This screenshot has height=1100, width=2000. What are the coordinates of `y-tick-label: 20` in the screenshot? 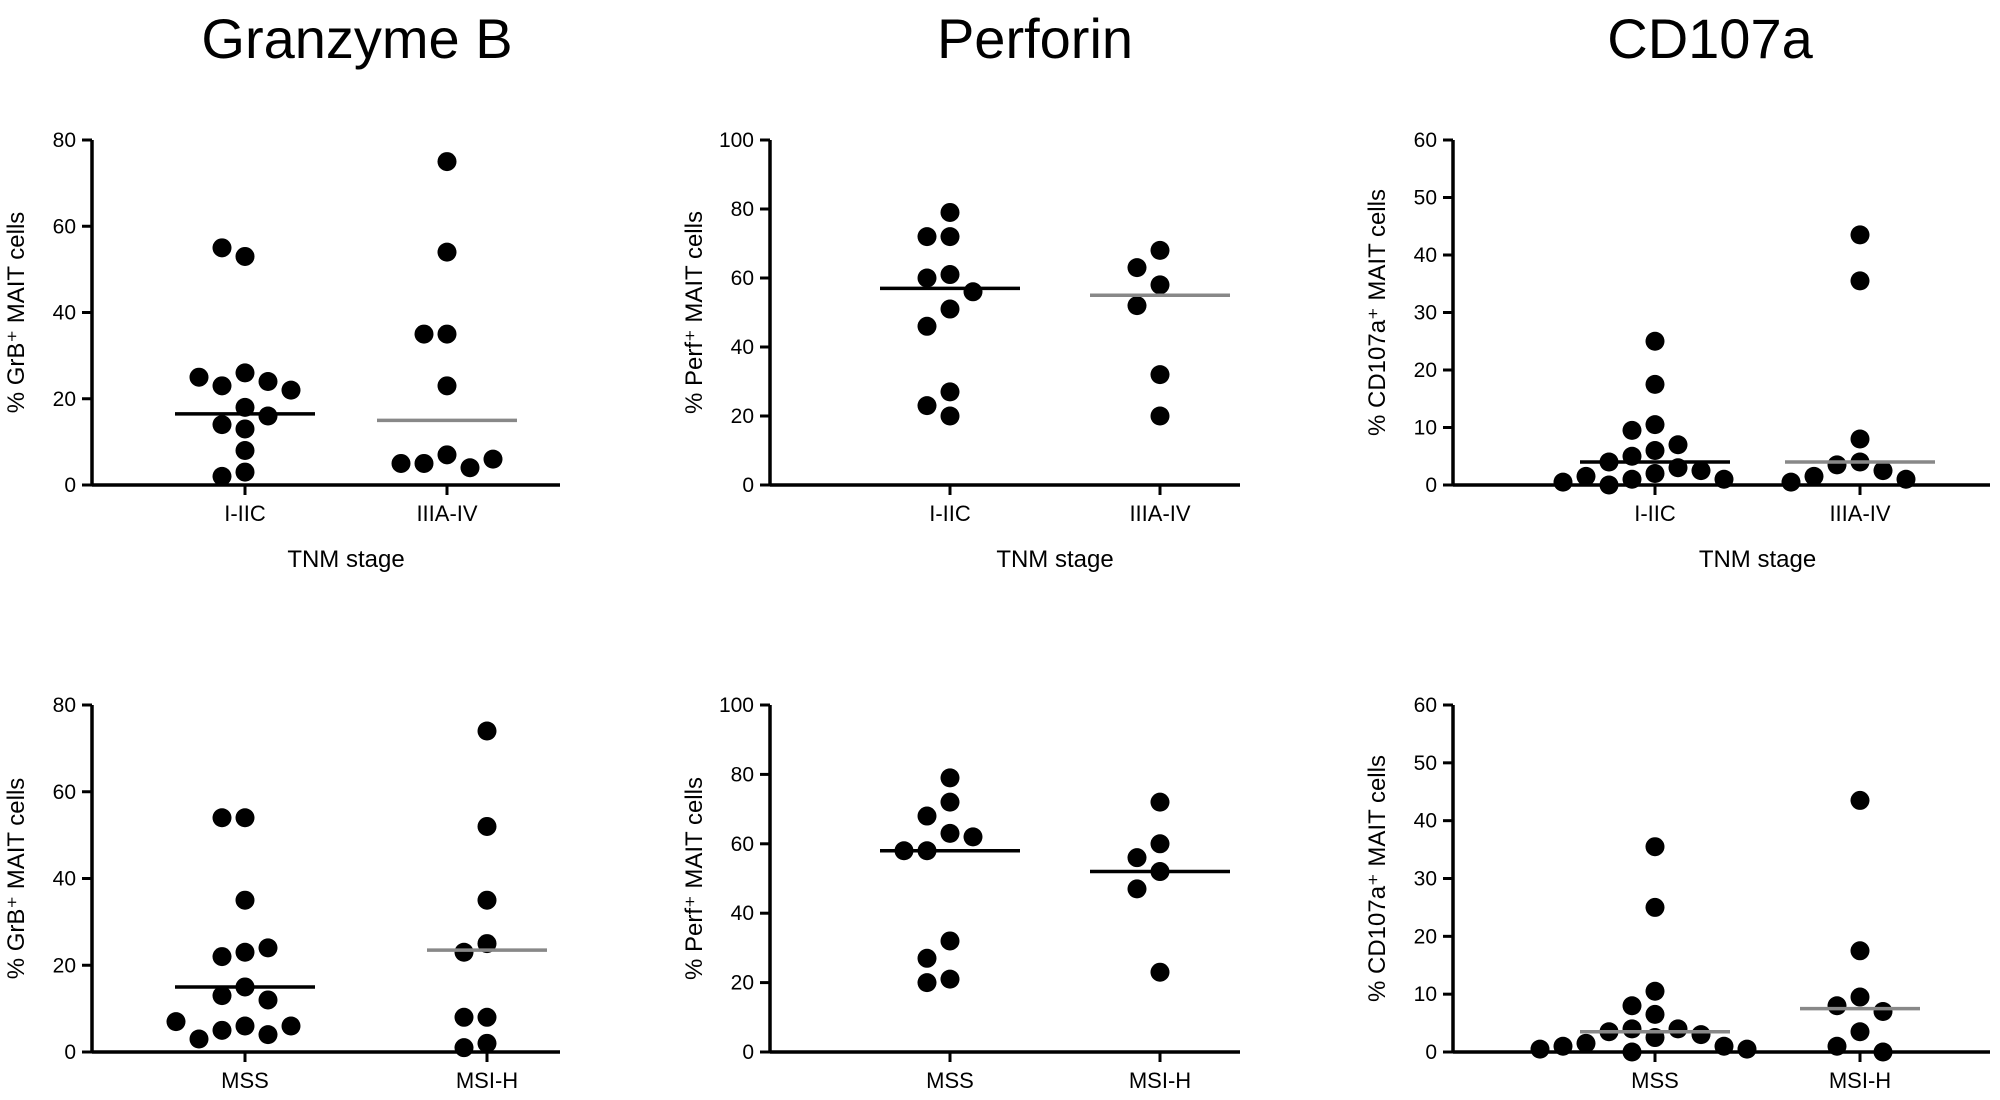 It's located at (64, 399).